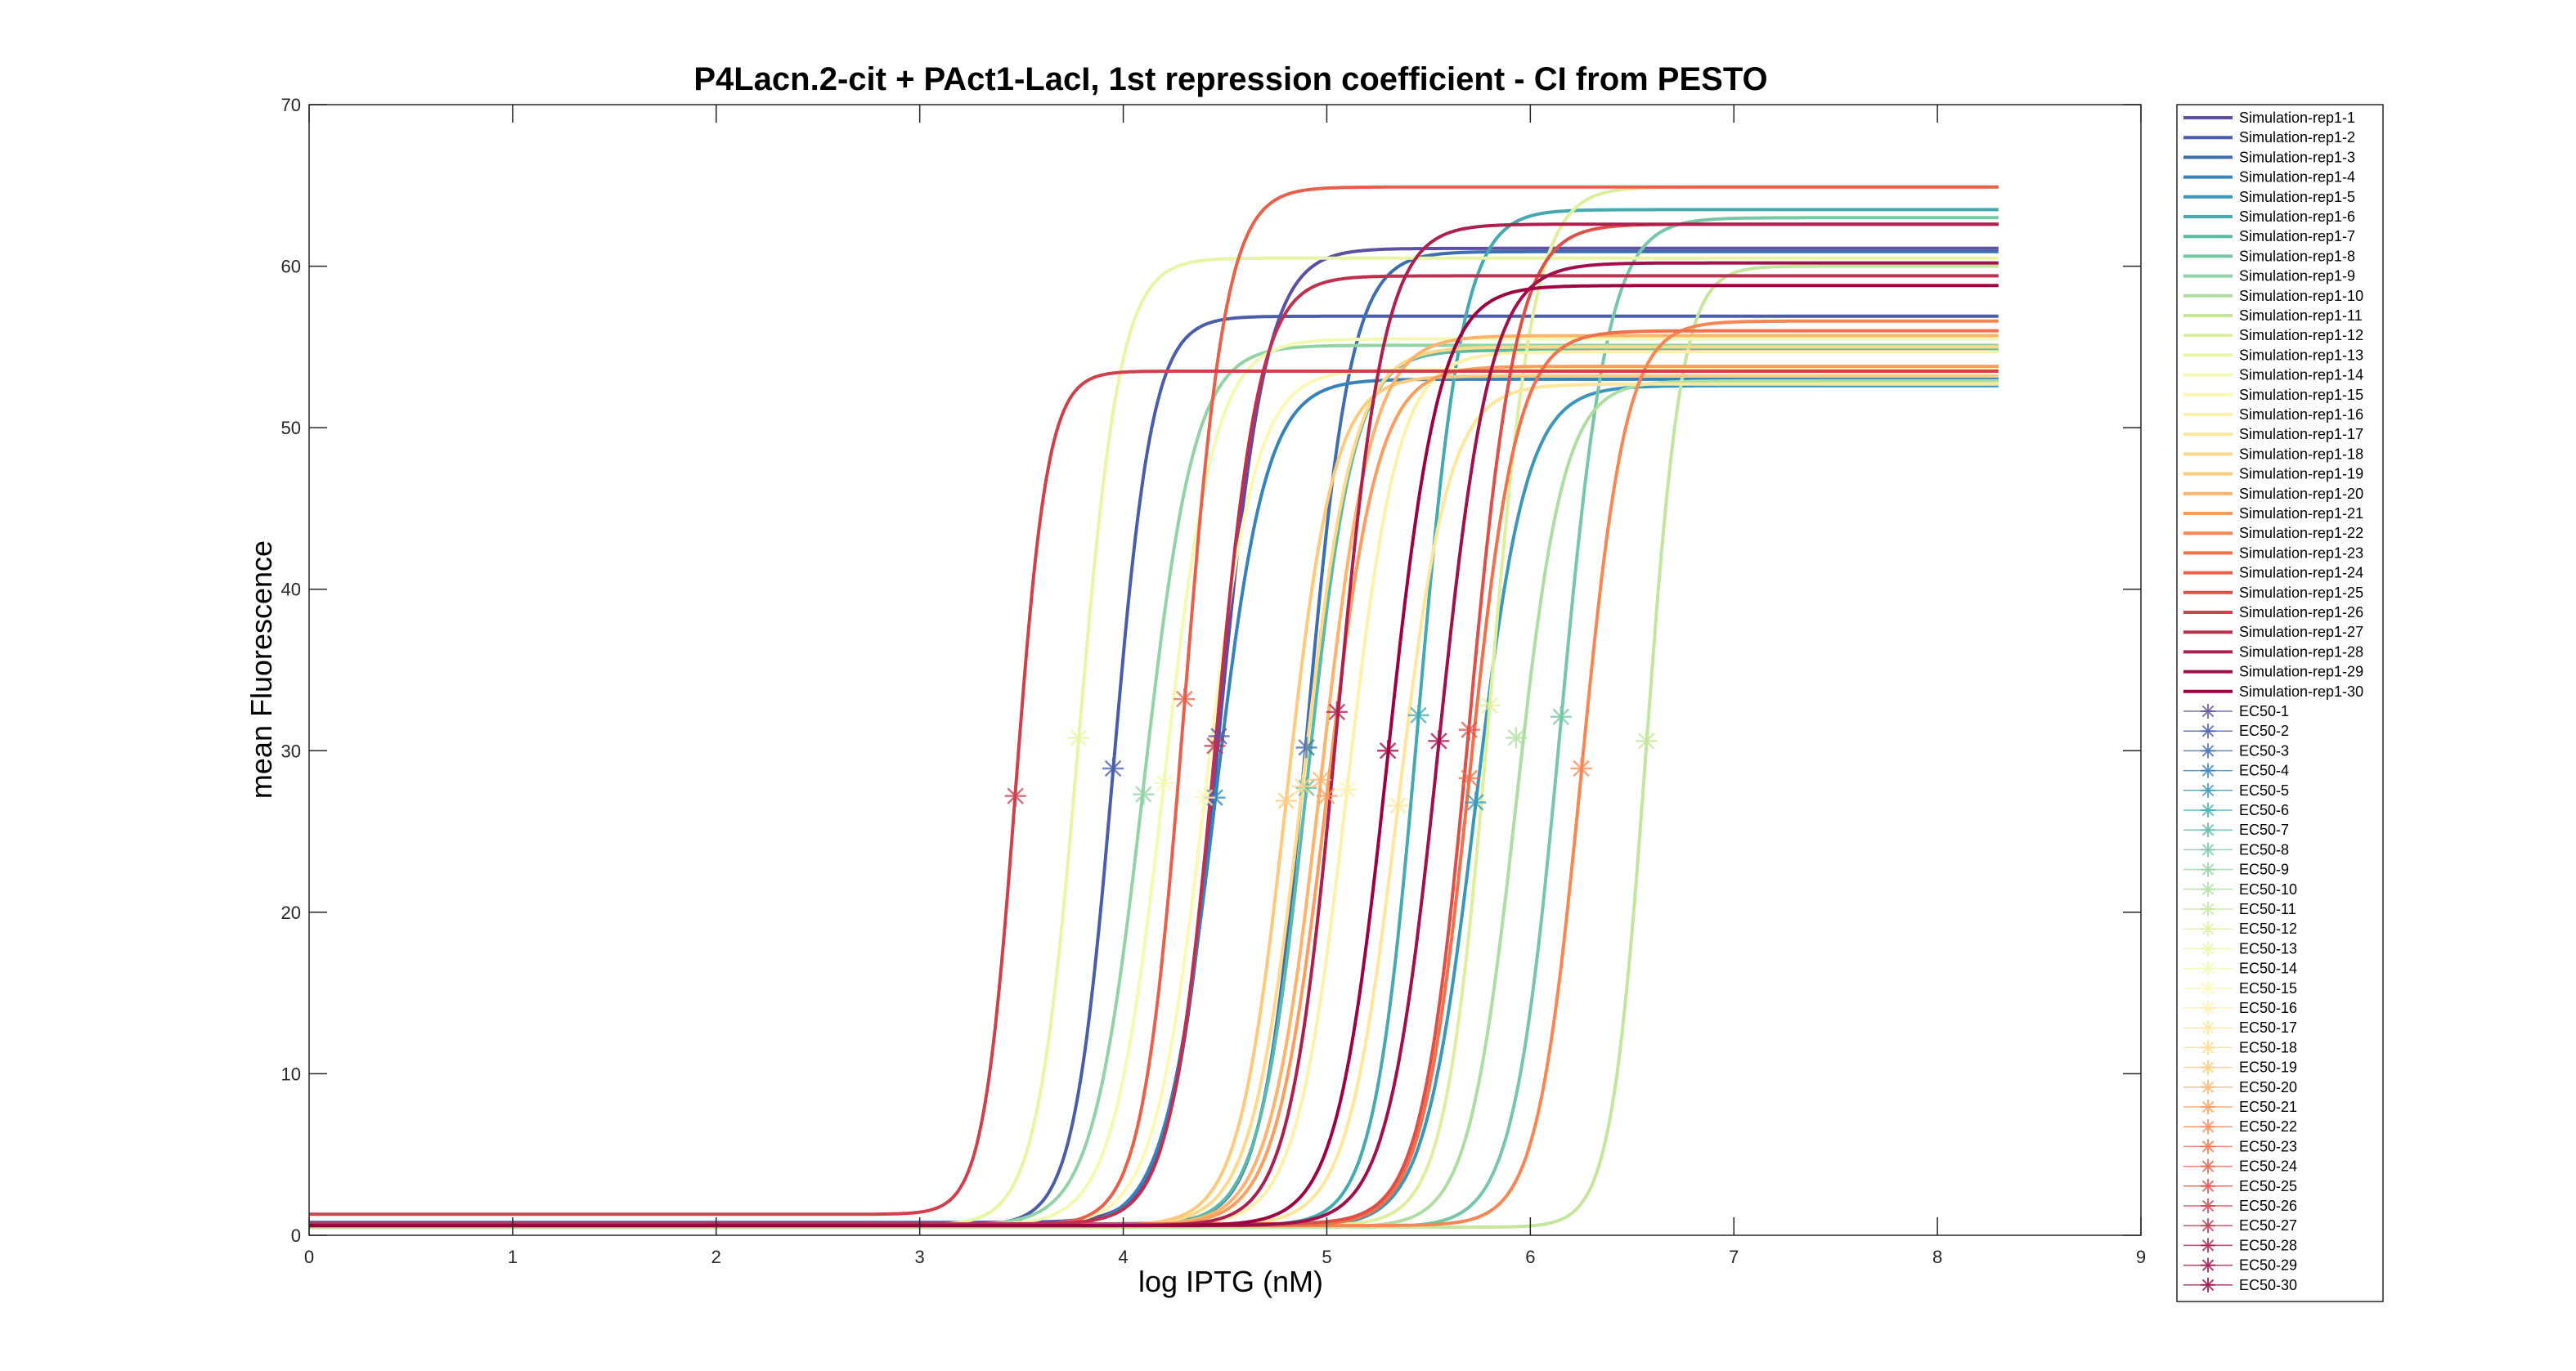  What do you see at coordinates (1734, 1257) in the screenshot?
I see `x-tick-label: 7` at bounding box center [1734, 1257].